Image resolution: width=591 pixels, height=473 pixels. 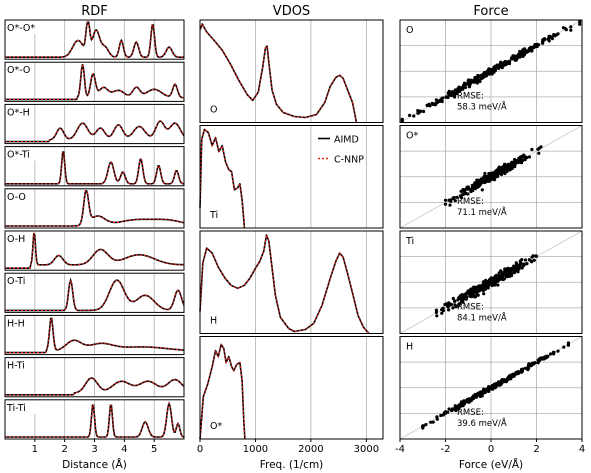 I want to click on force-panel-label: Ti, so click(x=409, y=241).